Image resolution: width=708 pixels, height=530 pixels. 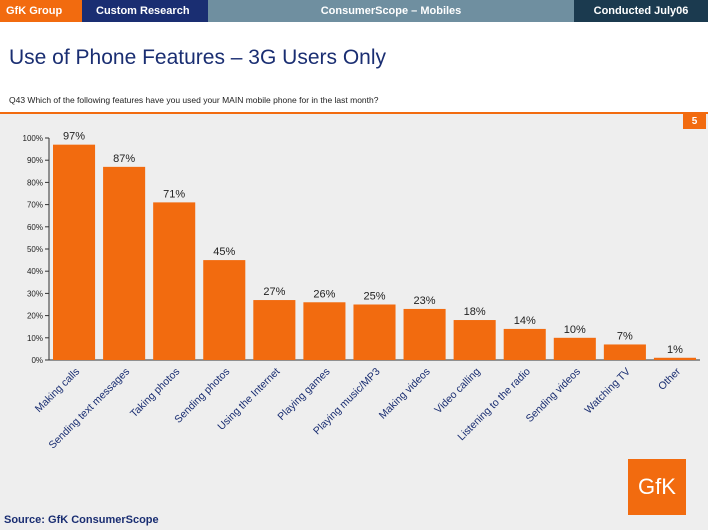 I want to click on conducted-label: Conducted July06, so click(x=641, y=11).